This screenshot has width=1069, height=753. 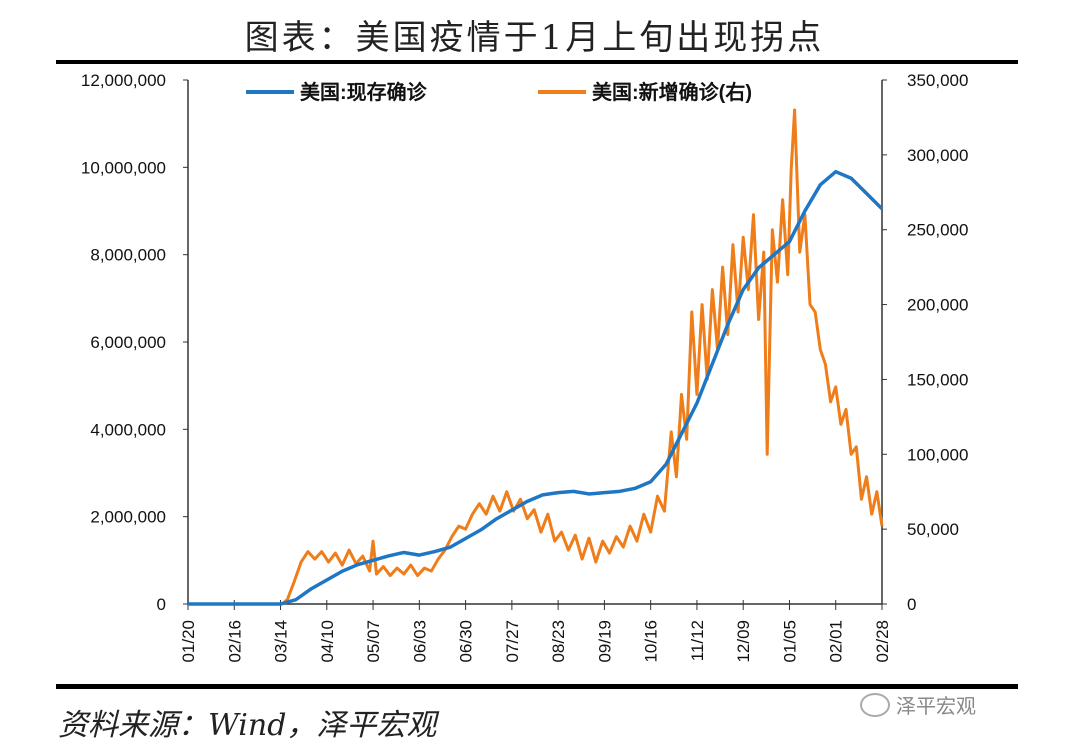 I want to click on x-tick-label: 06/03, so click(x=419, y=641).